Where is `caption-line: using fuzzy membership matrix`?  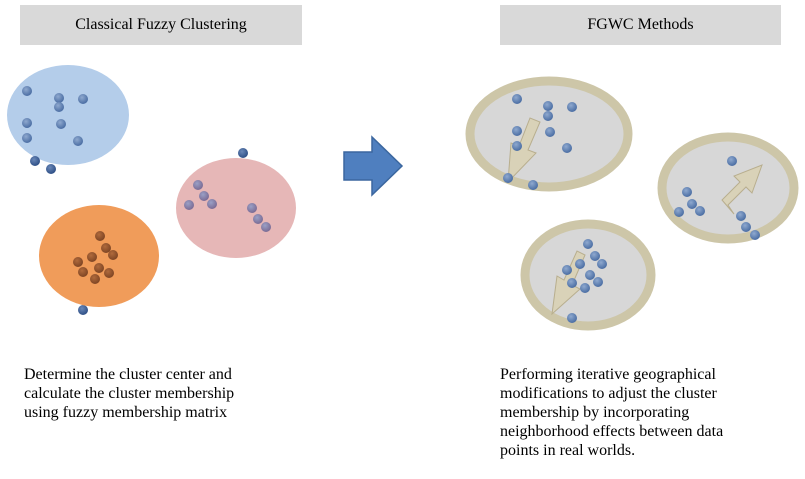 caption-line: using fuzzy membership matrix is located at coordinates (126, 412).